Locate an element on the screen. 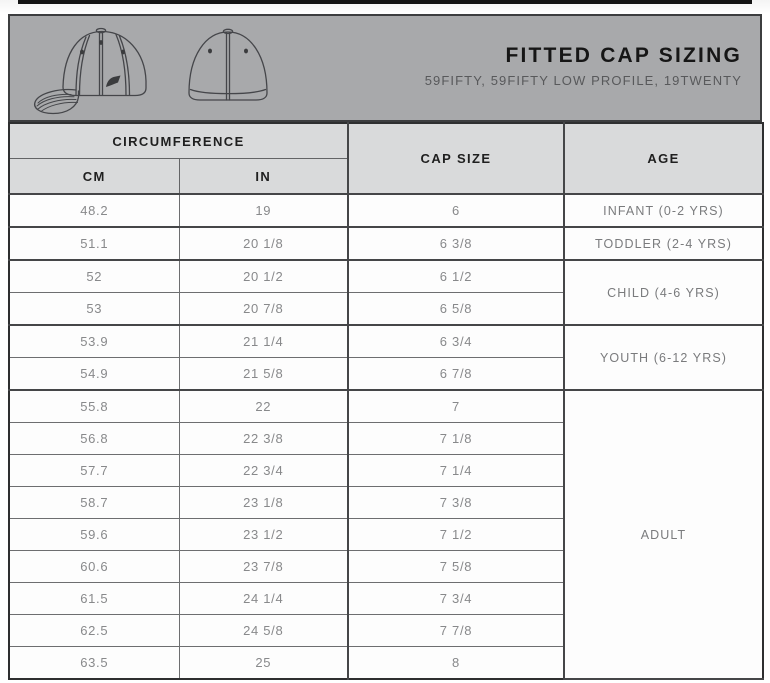 This screenshot has width=770, height=683. cap-size-value: 6 is located at coordinates (456, 211).